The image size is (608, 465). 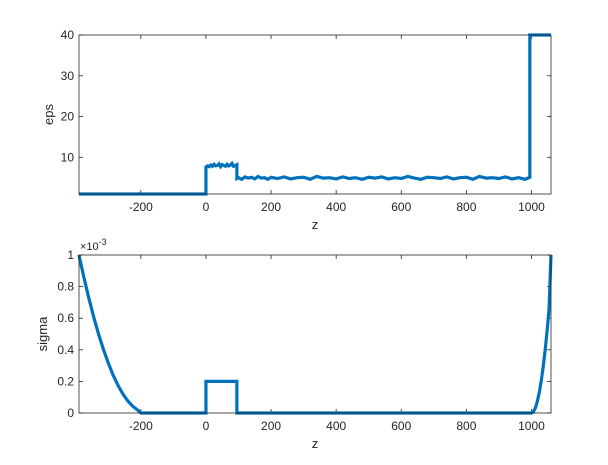 I want to click on eps-x-tick-label: 1000, so click(x=531, y=207).